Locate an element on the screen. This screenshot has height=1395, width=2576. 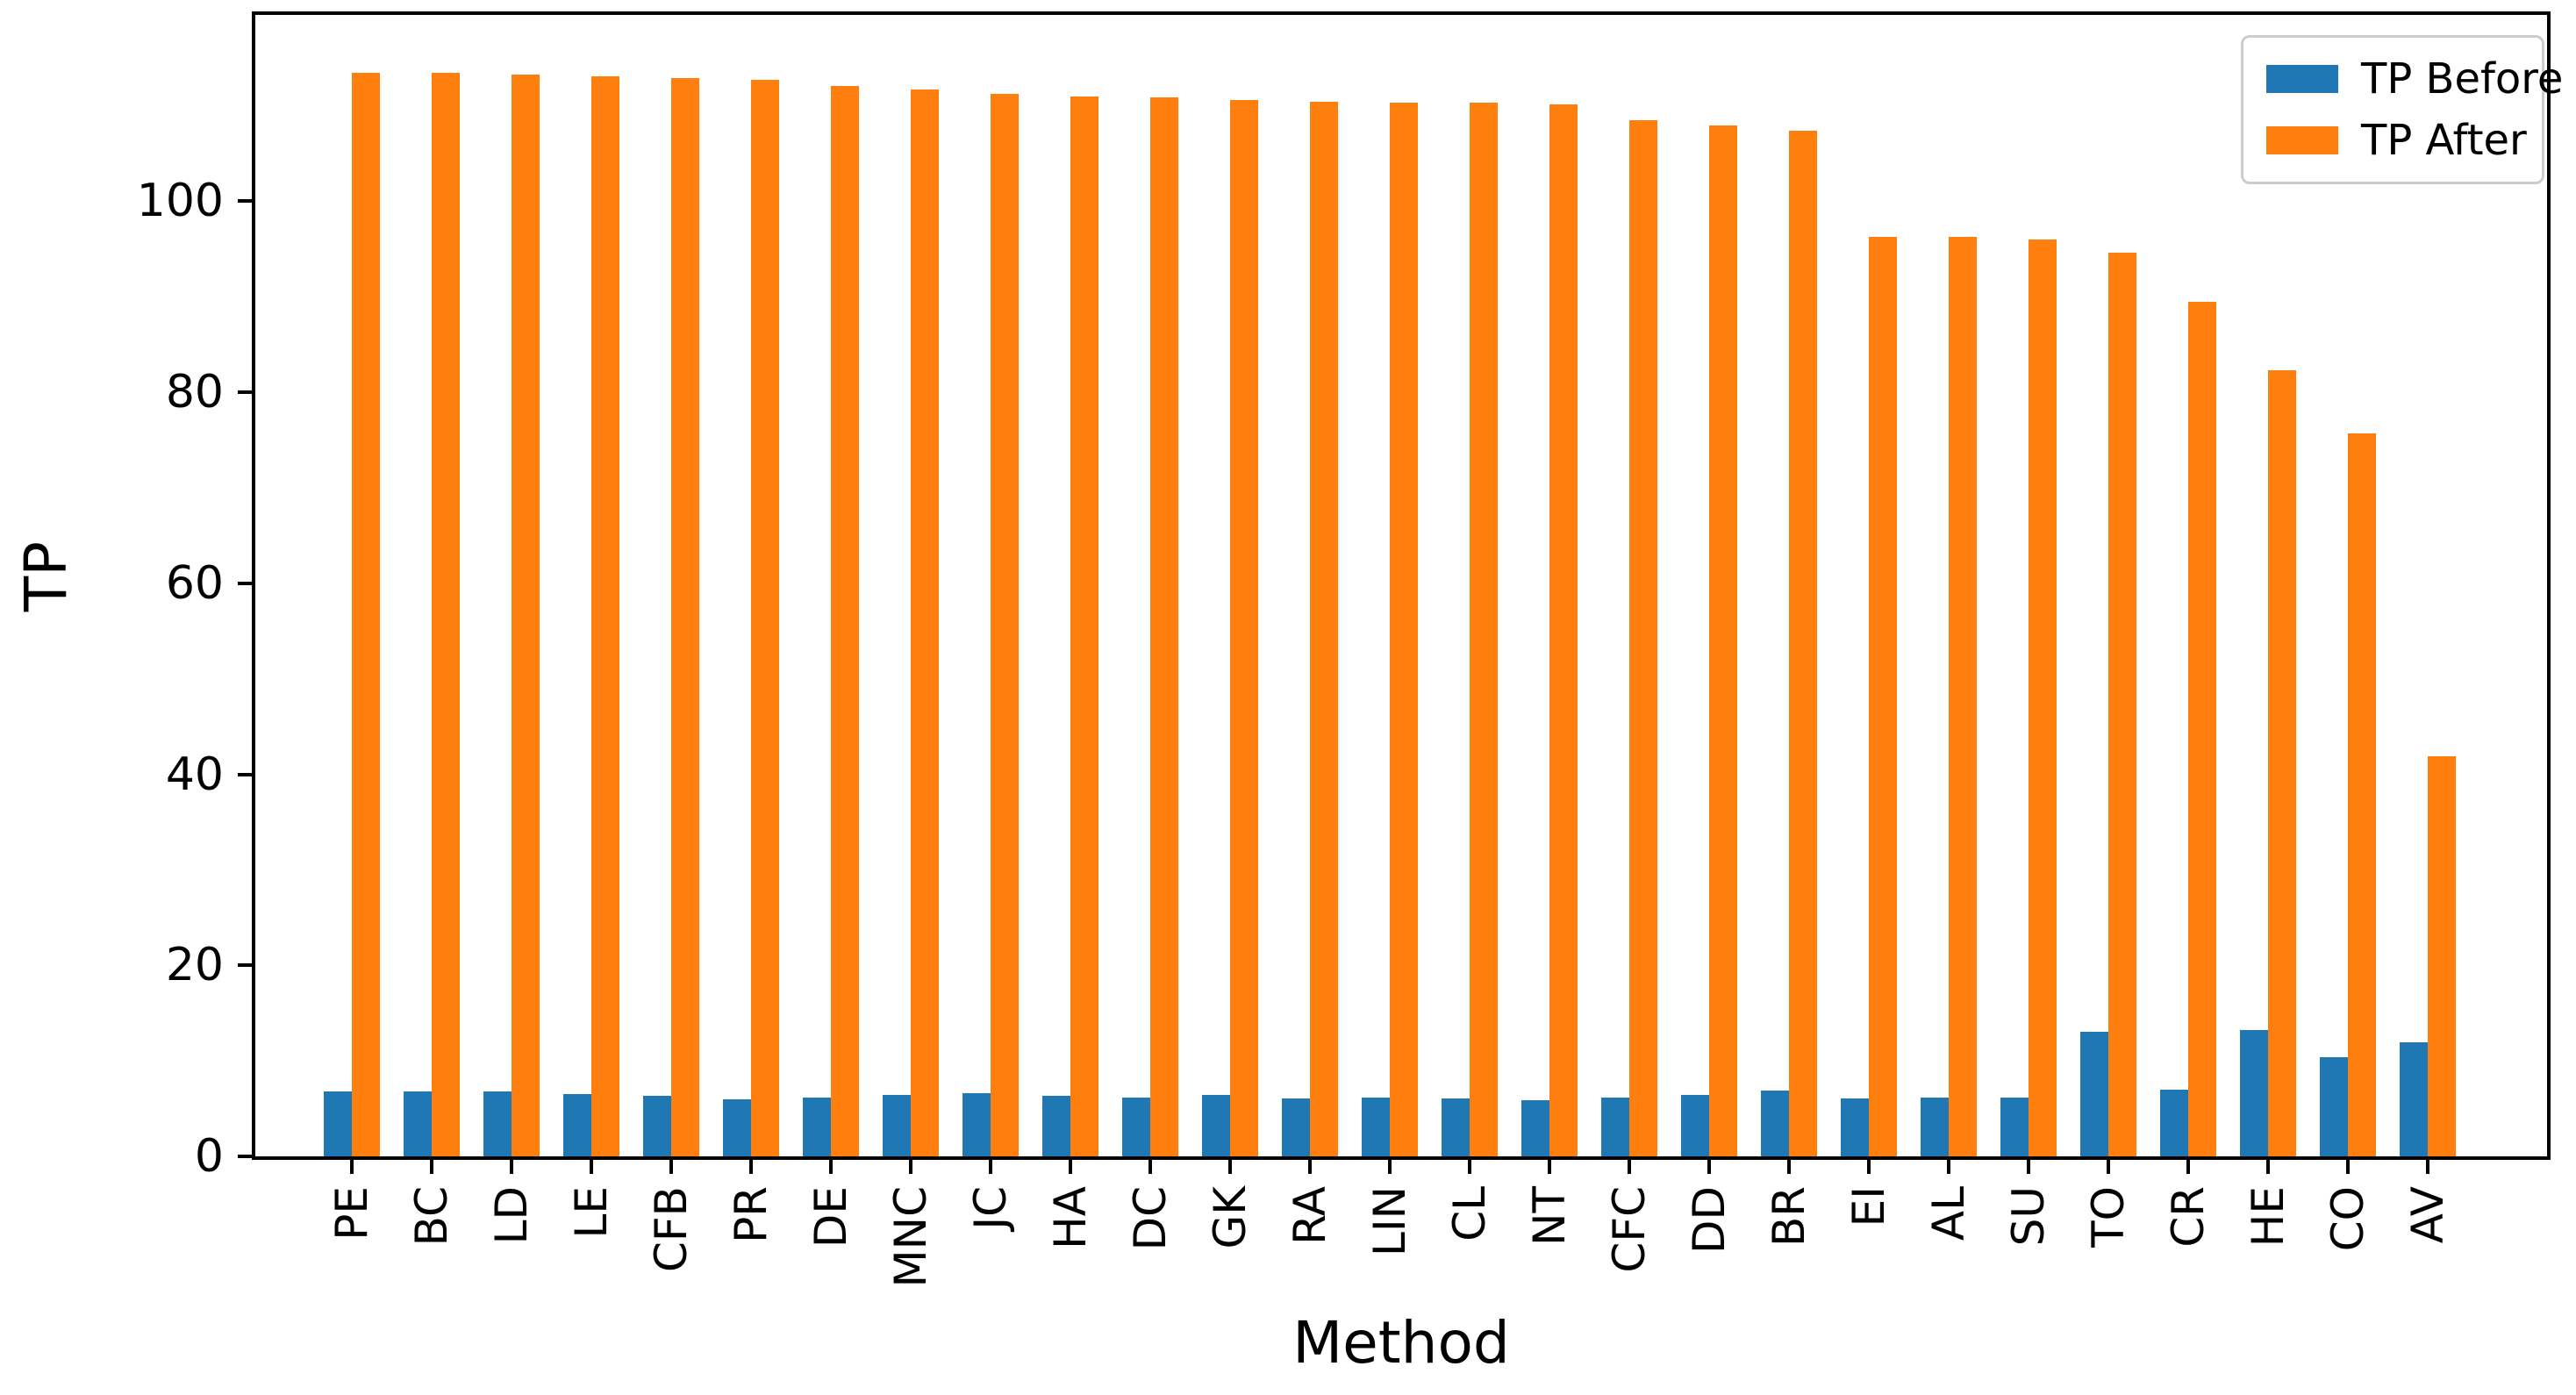
bar-tp-after-DD is located at coordinates (1722, 641).